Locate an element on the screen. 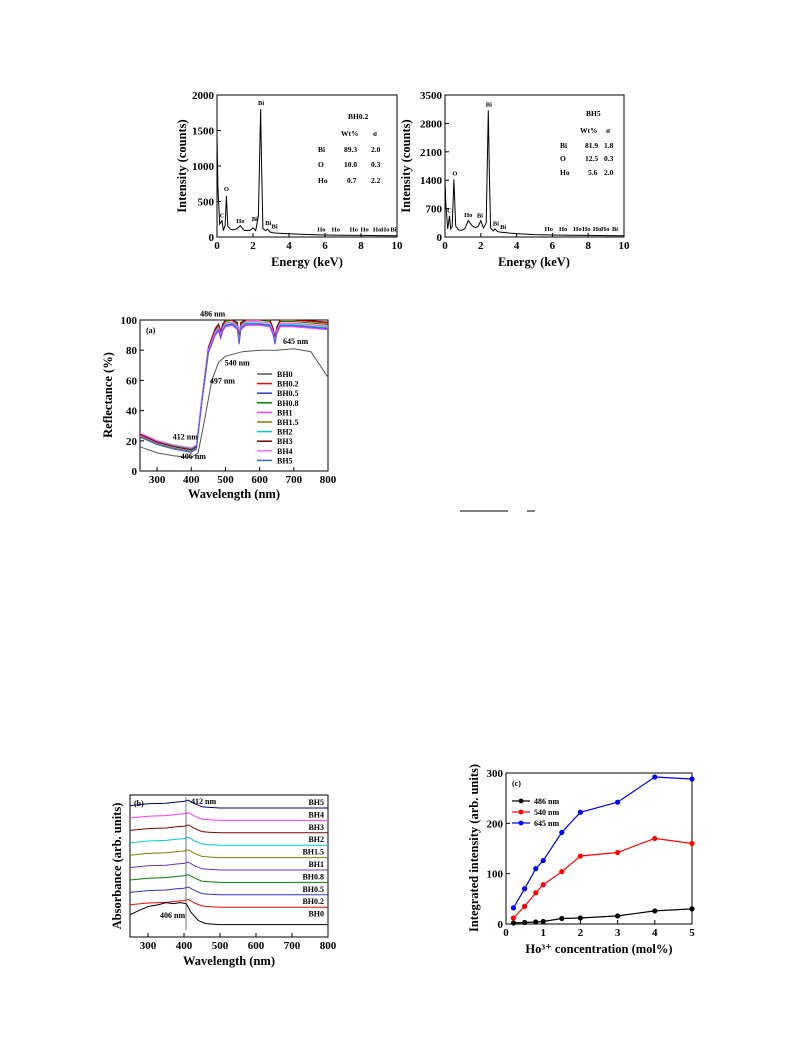 The width and height of the screenshot is (793, 1057). absorbance-series-label: BH0.5 is located at coordinates (313, 889).